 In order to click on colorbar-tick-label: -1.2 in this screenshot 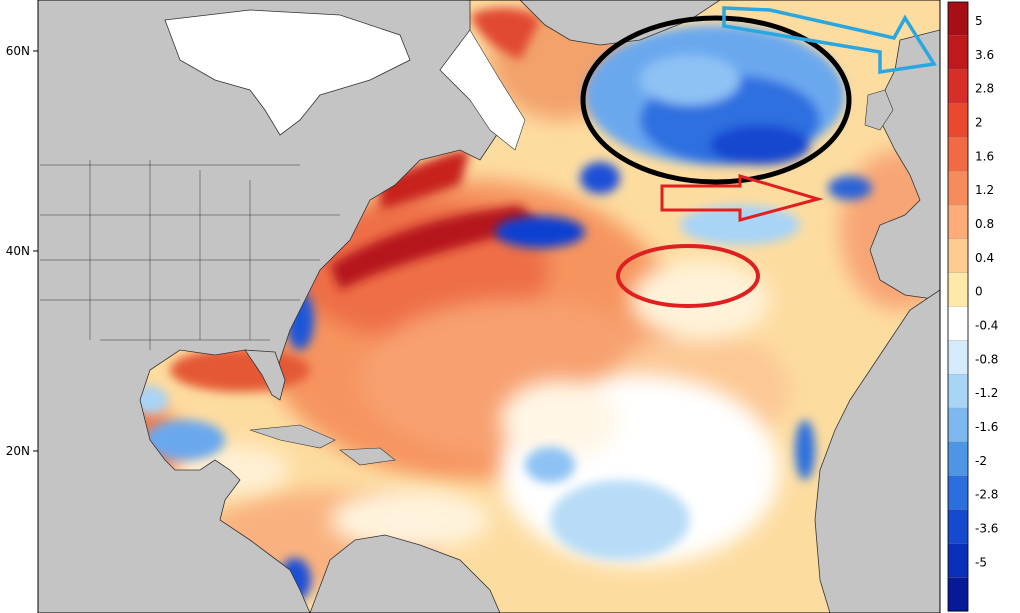, I will do `click(986, 393)`.